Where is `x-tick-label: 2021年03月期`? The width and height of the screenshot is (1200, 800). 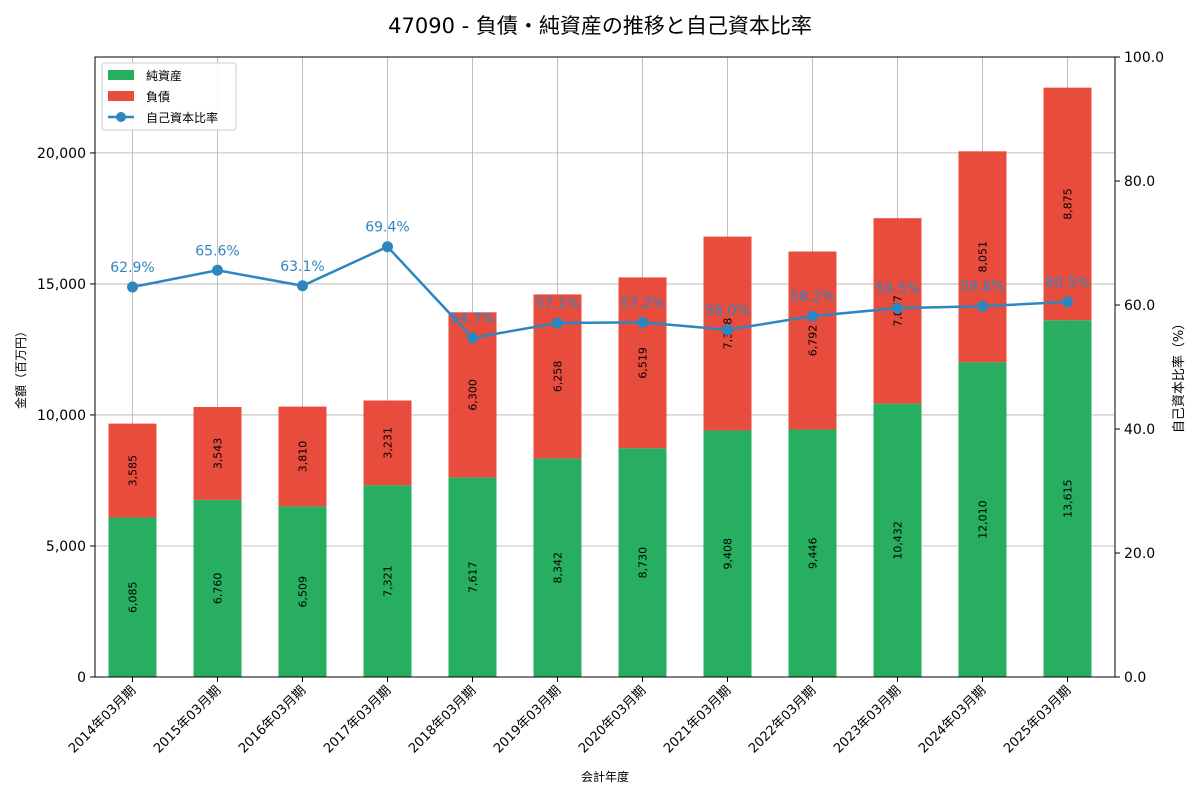 x-tick-label: 2021年03月期 is located at coordinates (697, 719).